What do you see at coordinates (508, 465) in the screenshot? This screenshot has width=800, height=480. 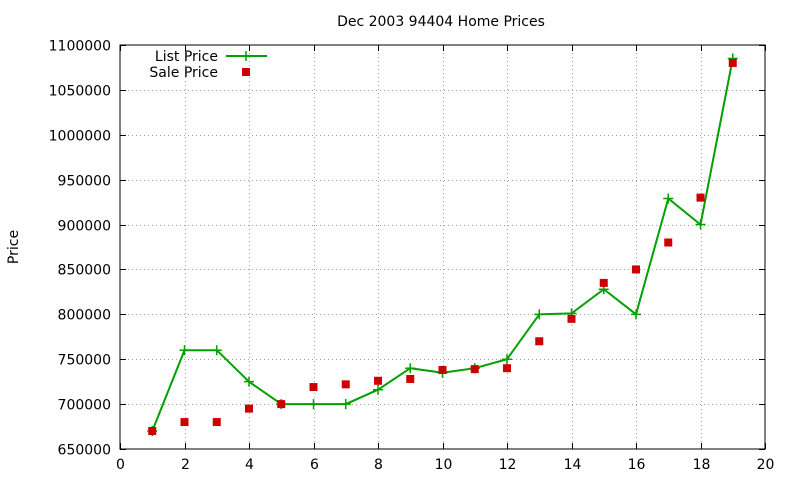 I see `x-tick-label: 12` at bounding box center [508, 465].